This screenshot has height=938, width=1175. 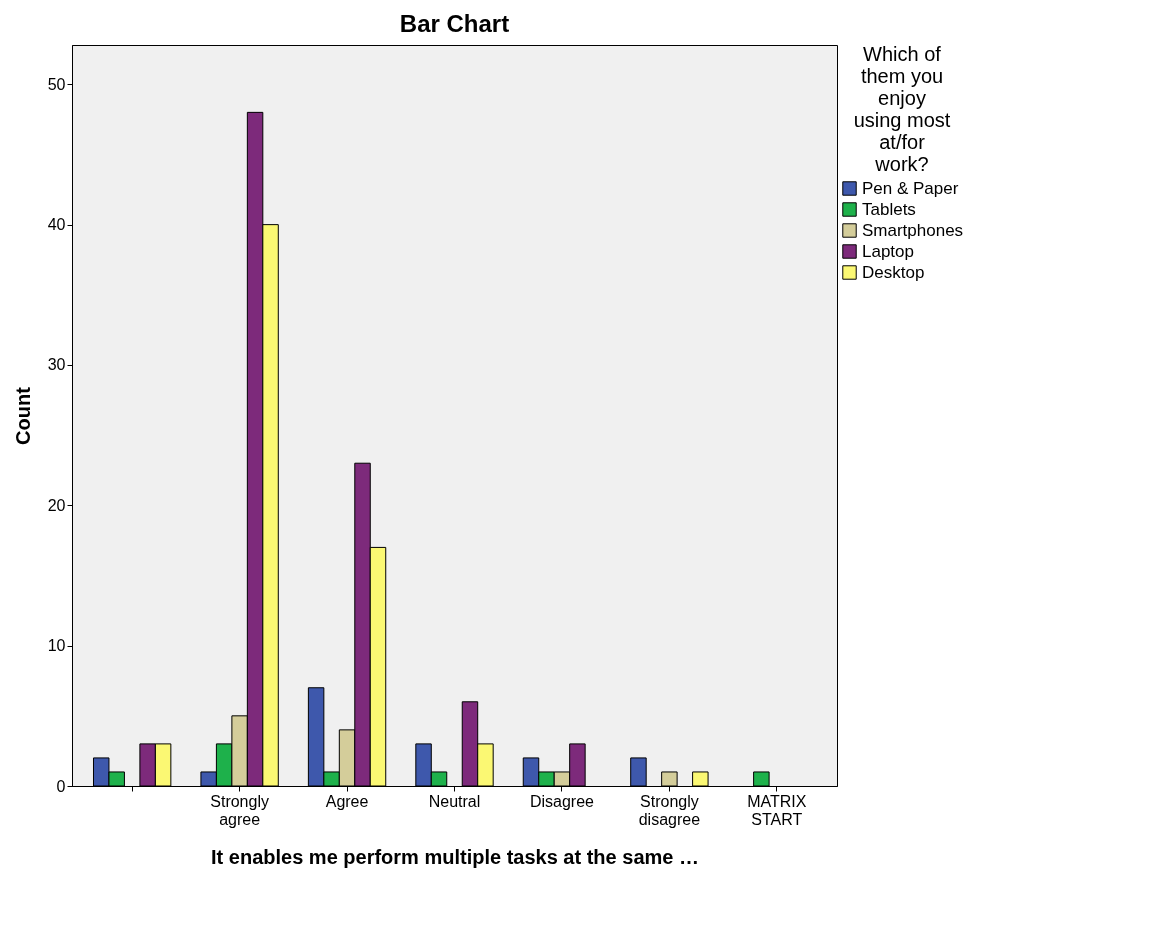 I want to click on x-tick-label: Strongly disagree, so click(x=669, y=810).